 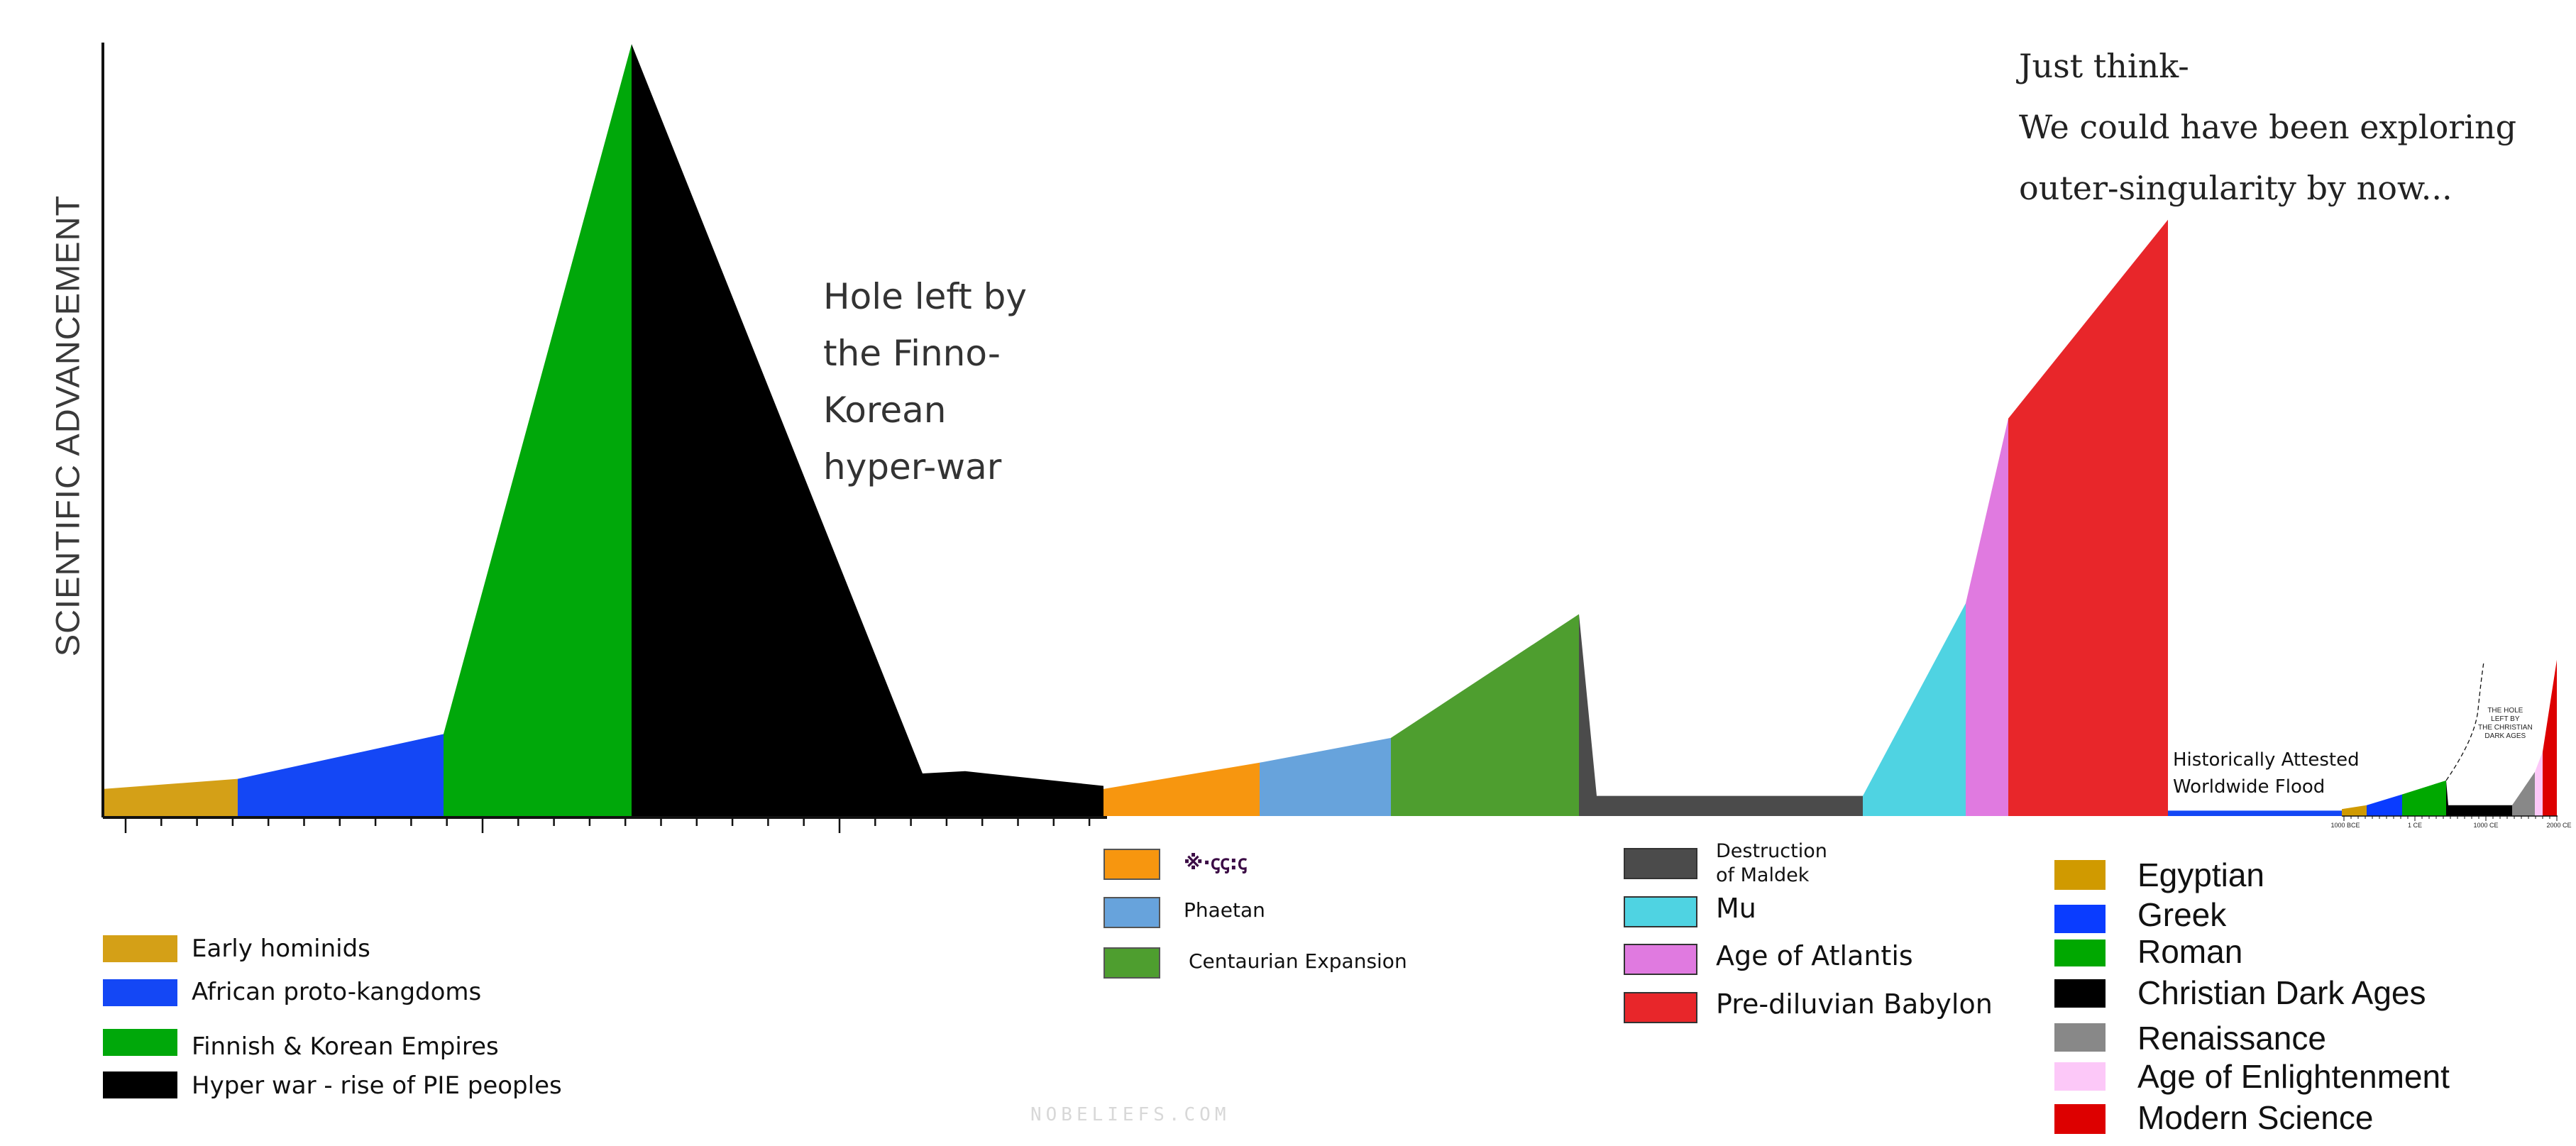 What do you see at coordinates (2255, 1117) in the screenshot?
I see `legend-label: Modern Science` at bounding box center [2255, 1117].